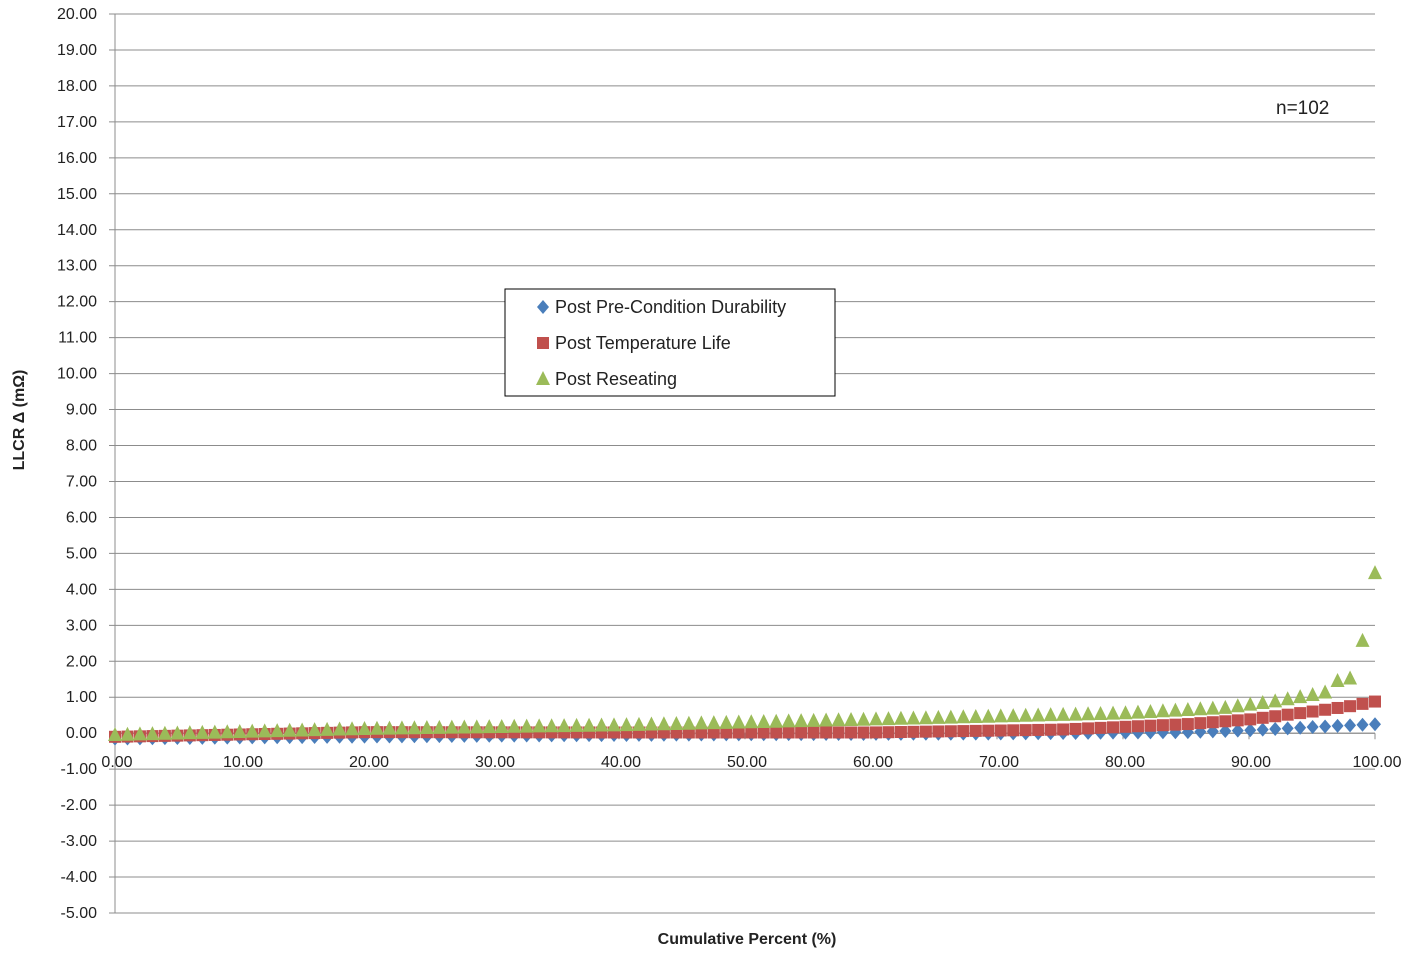  I want to click on y-tick-label: 15.00, so click(77, 194).